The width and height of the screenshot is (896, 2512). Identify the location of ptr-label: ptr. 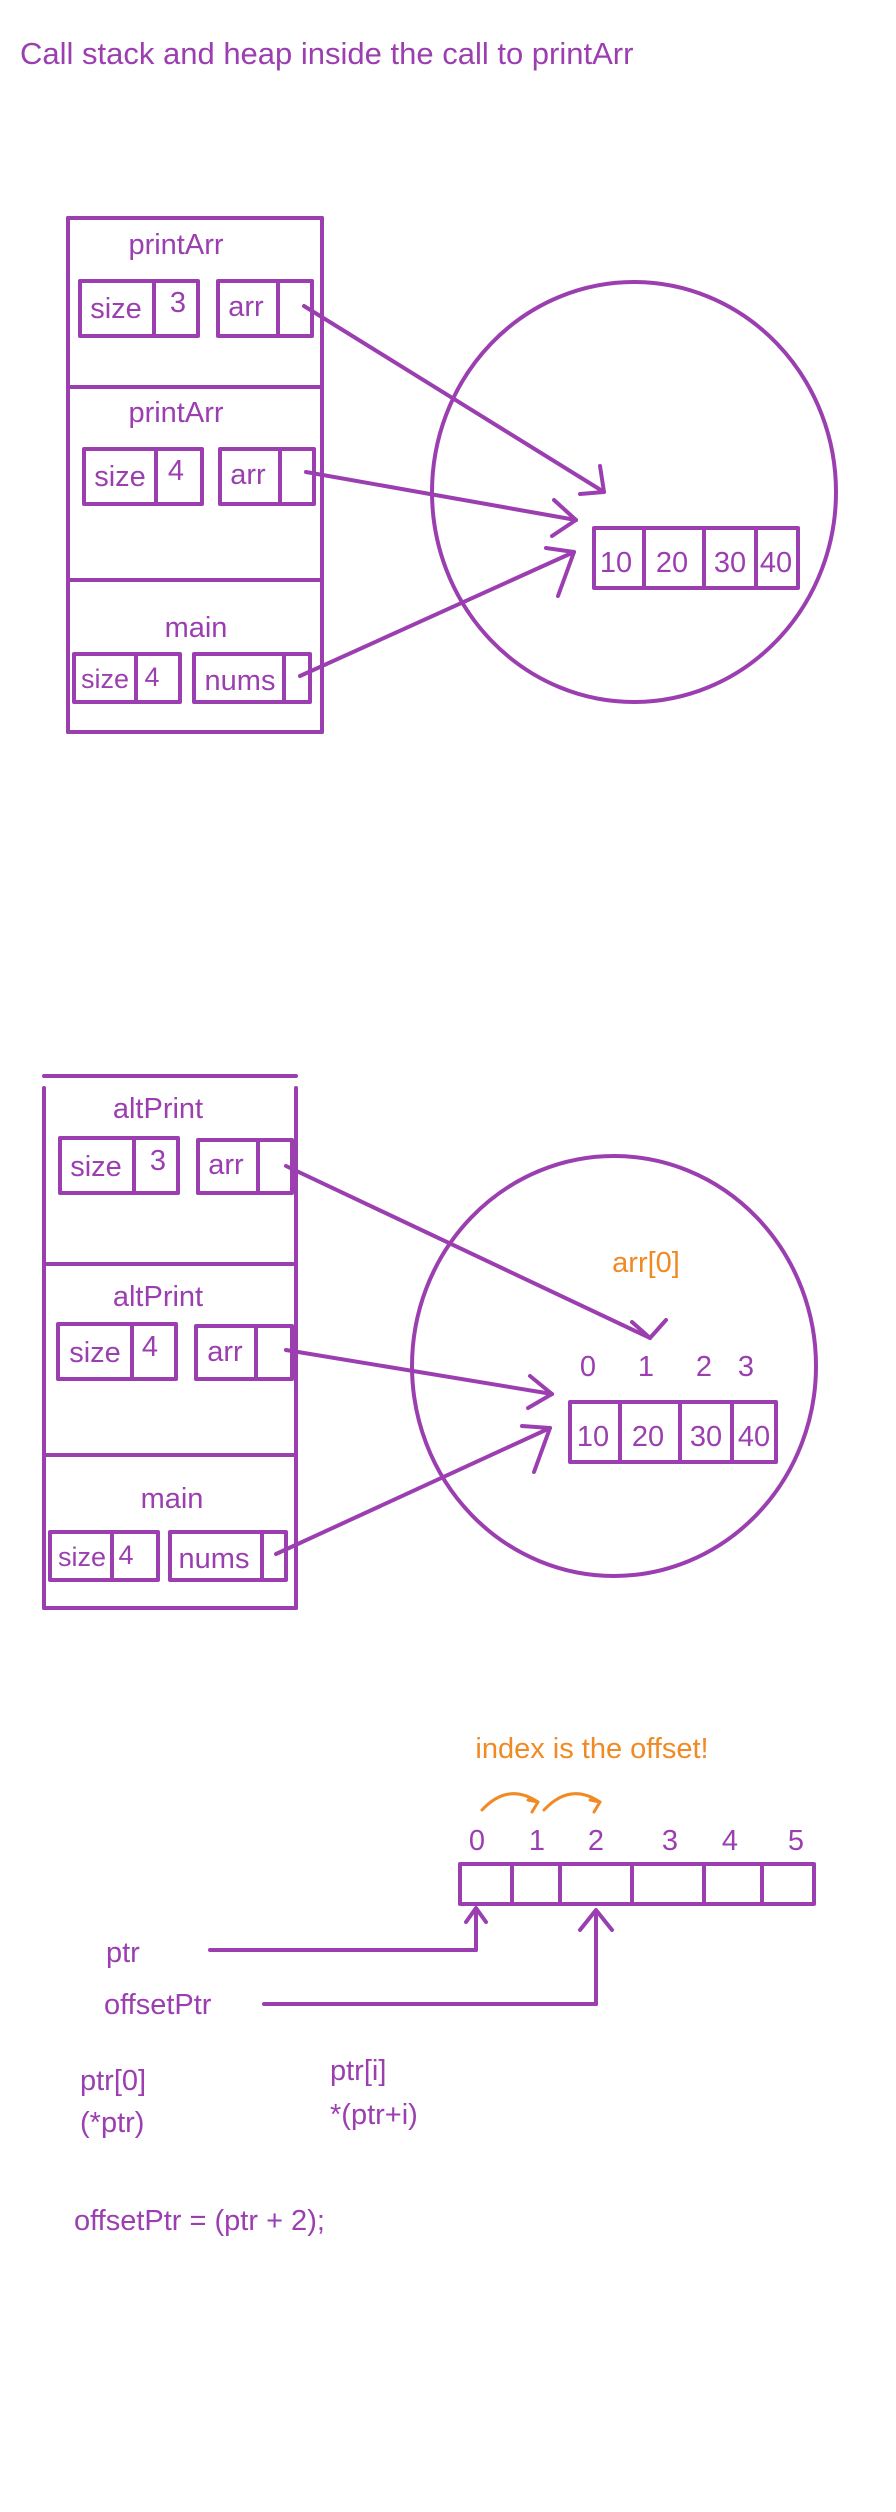
(123, 1953).